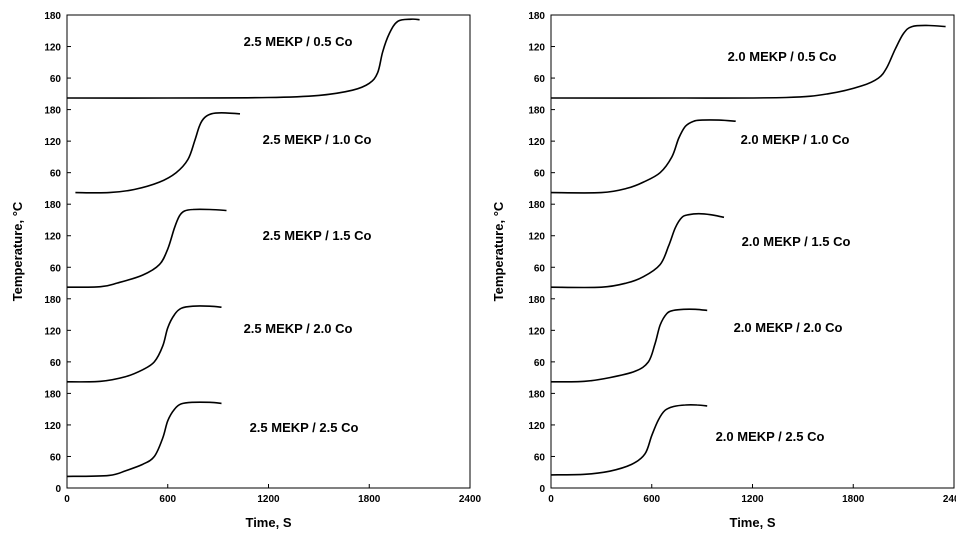  Describe the element at coordinates (770, 436) in the screenshot. I see `series-label: 2.0 MEKP / 2.5 Co` at that location.